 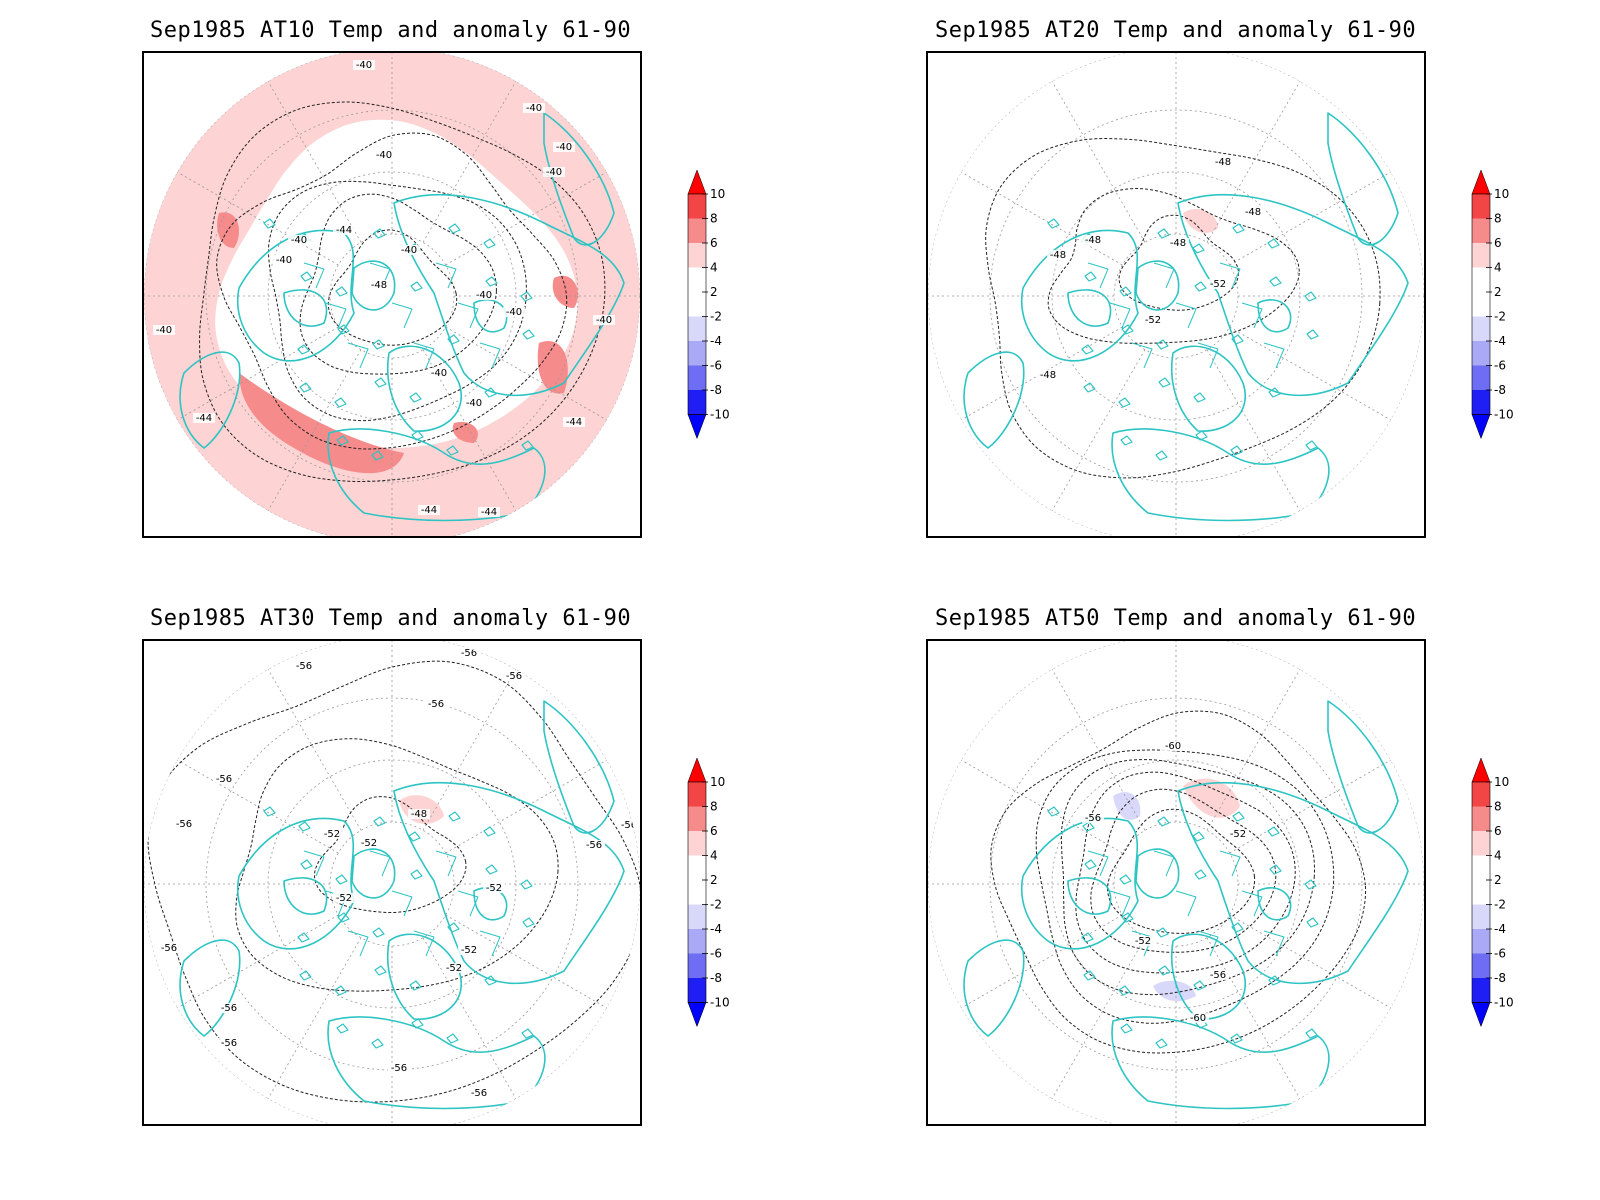 What do you see at coordinates (697, 427) in the screenshot?
I see `colorbar-bottom-arrow` at bounding box center [697, 427].